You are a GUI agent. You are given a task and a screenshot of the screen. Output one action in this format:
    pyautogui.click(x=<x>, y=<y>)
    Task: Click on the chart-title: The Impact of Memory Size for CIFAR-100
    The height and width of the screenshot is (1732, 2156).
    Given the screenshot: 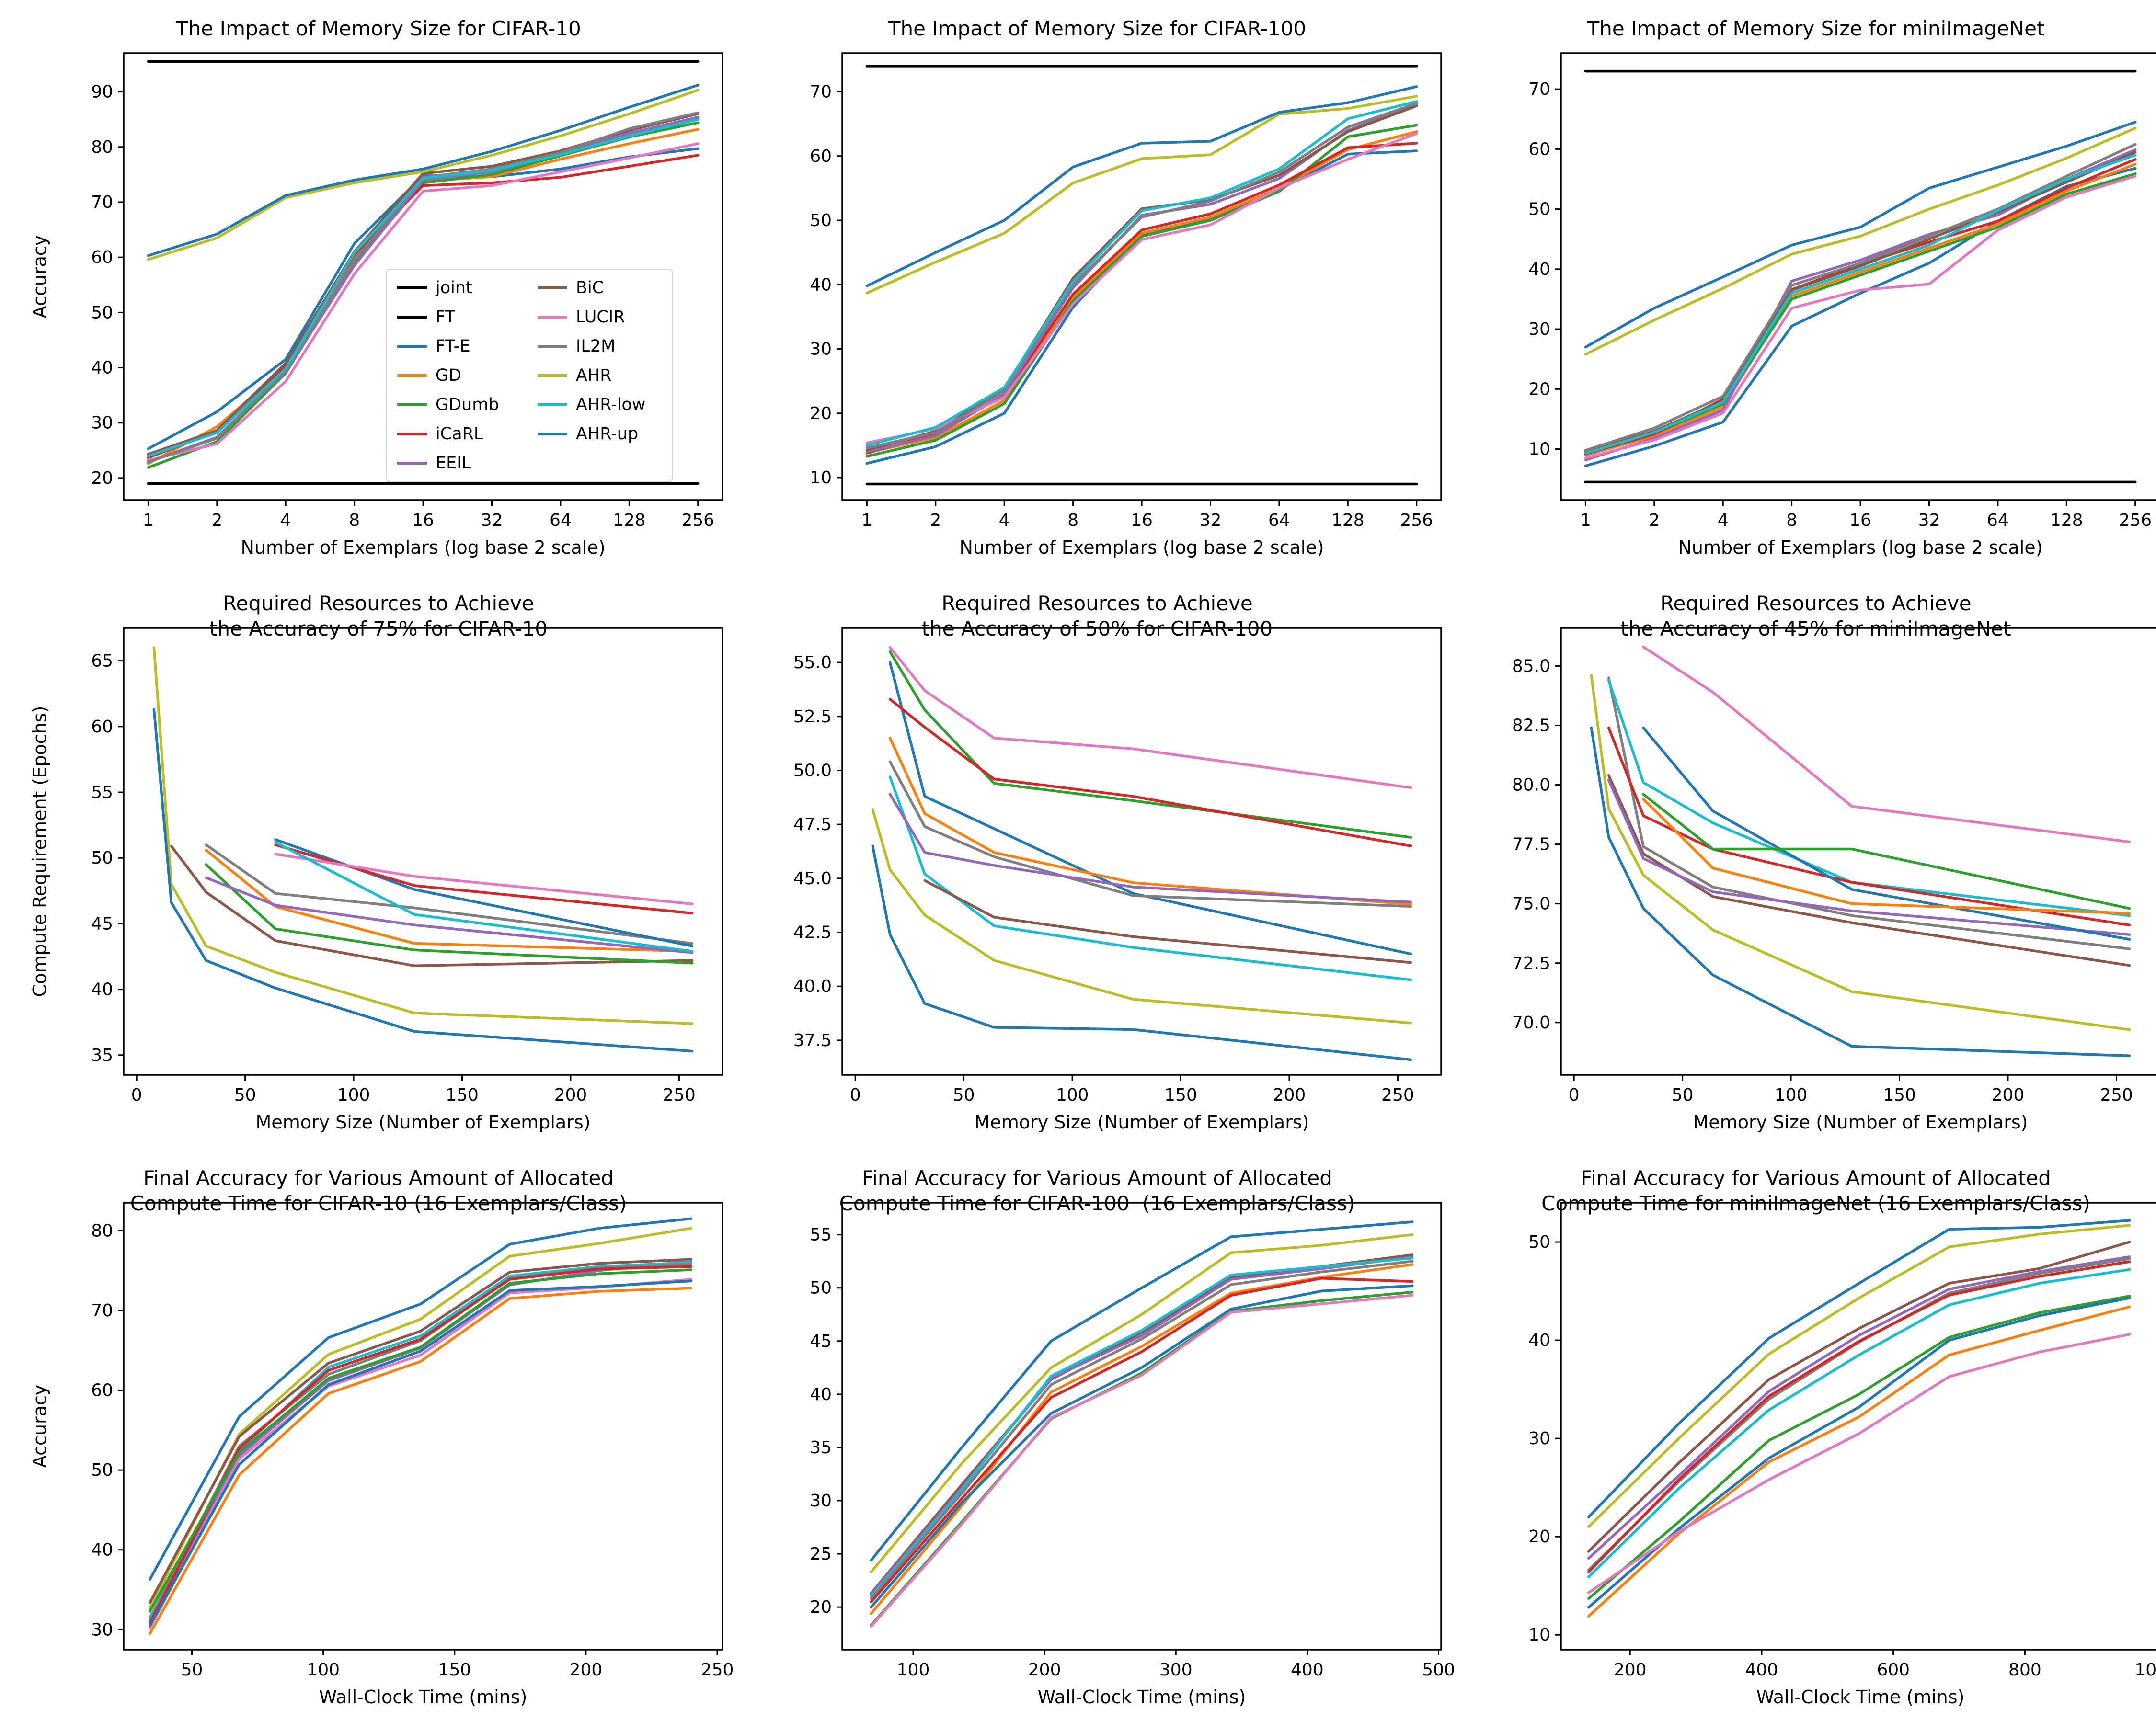 What is the action you would take?
    pyautogui.click(x=1097, y=28)
    